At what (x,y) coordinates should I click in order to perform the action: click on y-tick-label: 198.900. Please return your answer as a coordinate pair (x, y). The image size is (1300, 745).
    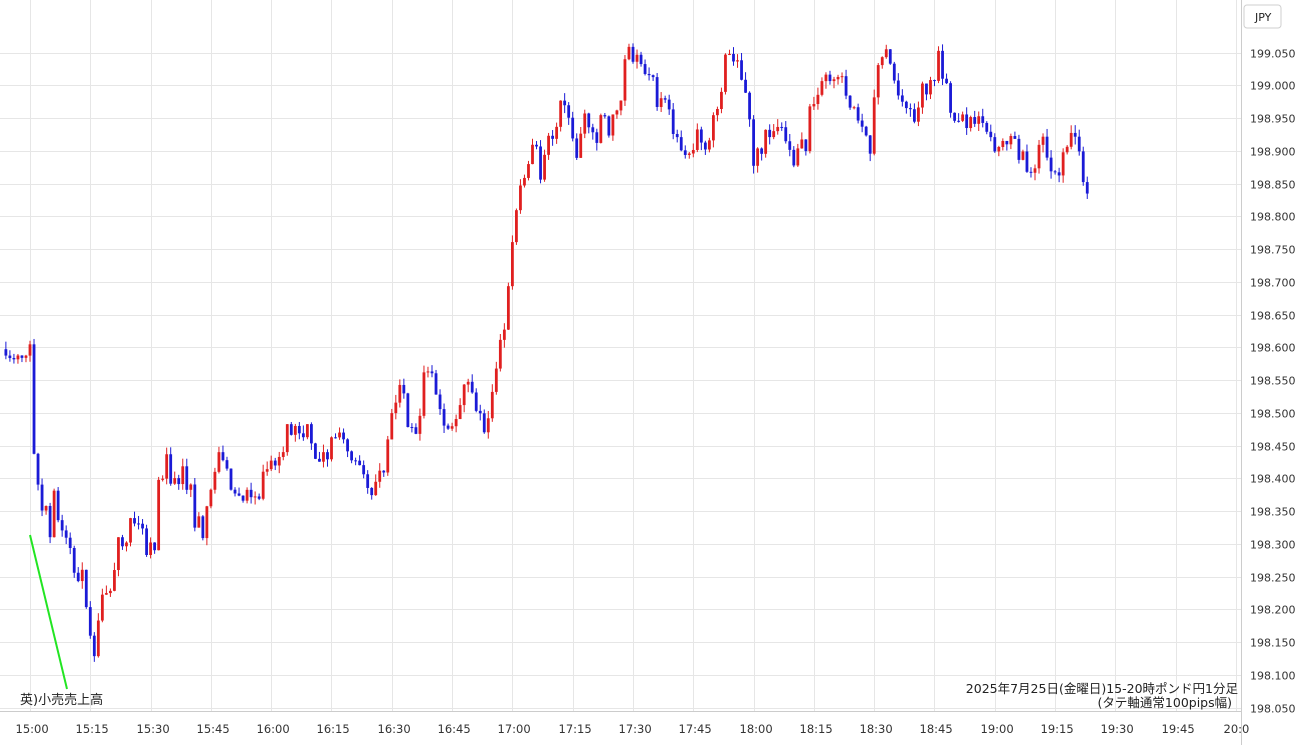
    Looking at the image, I should click on (1273, 152).